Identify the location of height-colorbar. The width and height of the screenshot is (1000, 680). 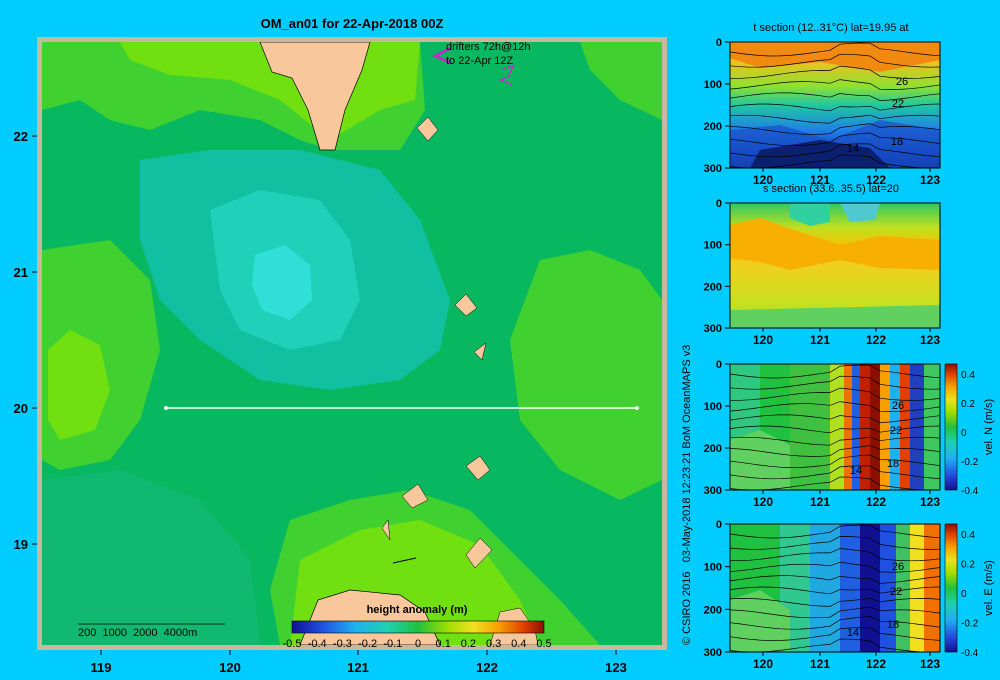
(418, 627).